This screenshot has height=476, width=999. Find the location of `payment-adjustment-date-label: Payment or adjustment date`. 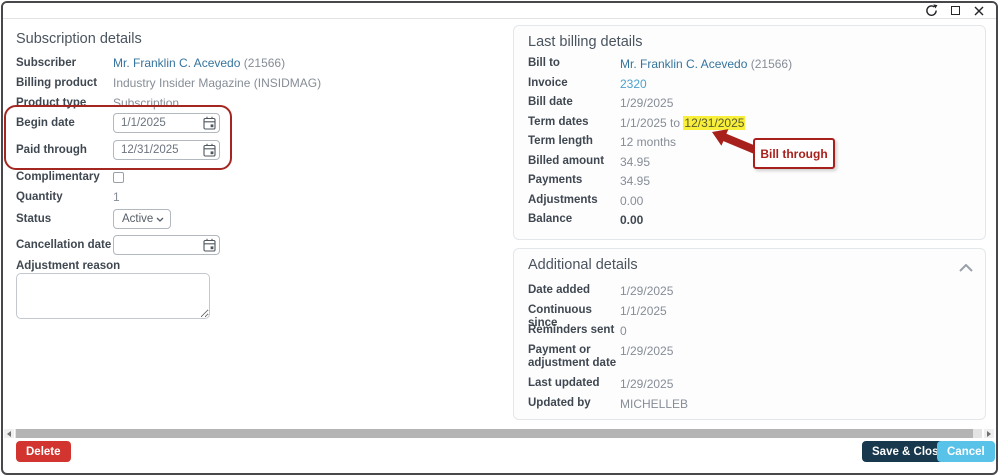

payment-adjustment-date-label: Payment or adjustment date is located at coordinates (572, 356).